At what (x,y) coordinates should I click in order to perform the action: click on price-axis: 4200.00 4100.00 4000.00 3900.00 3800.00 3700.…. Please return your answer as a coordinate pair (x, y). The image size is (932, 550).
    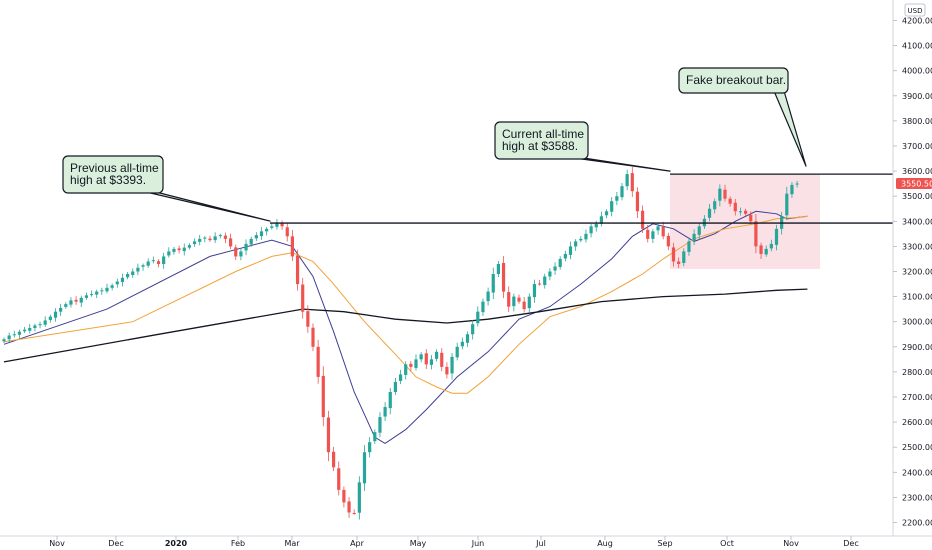
    Looking at the image, I should click on (912, 272).